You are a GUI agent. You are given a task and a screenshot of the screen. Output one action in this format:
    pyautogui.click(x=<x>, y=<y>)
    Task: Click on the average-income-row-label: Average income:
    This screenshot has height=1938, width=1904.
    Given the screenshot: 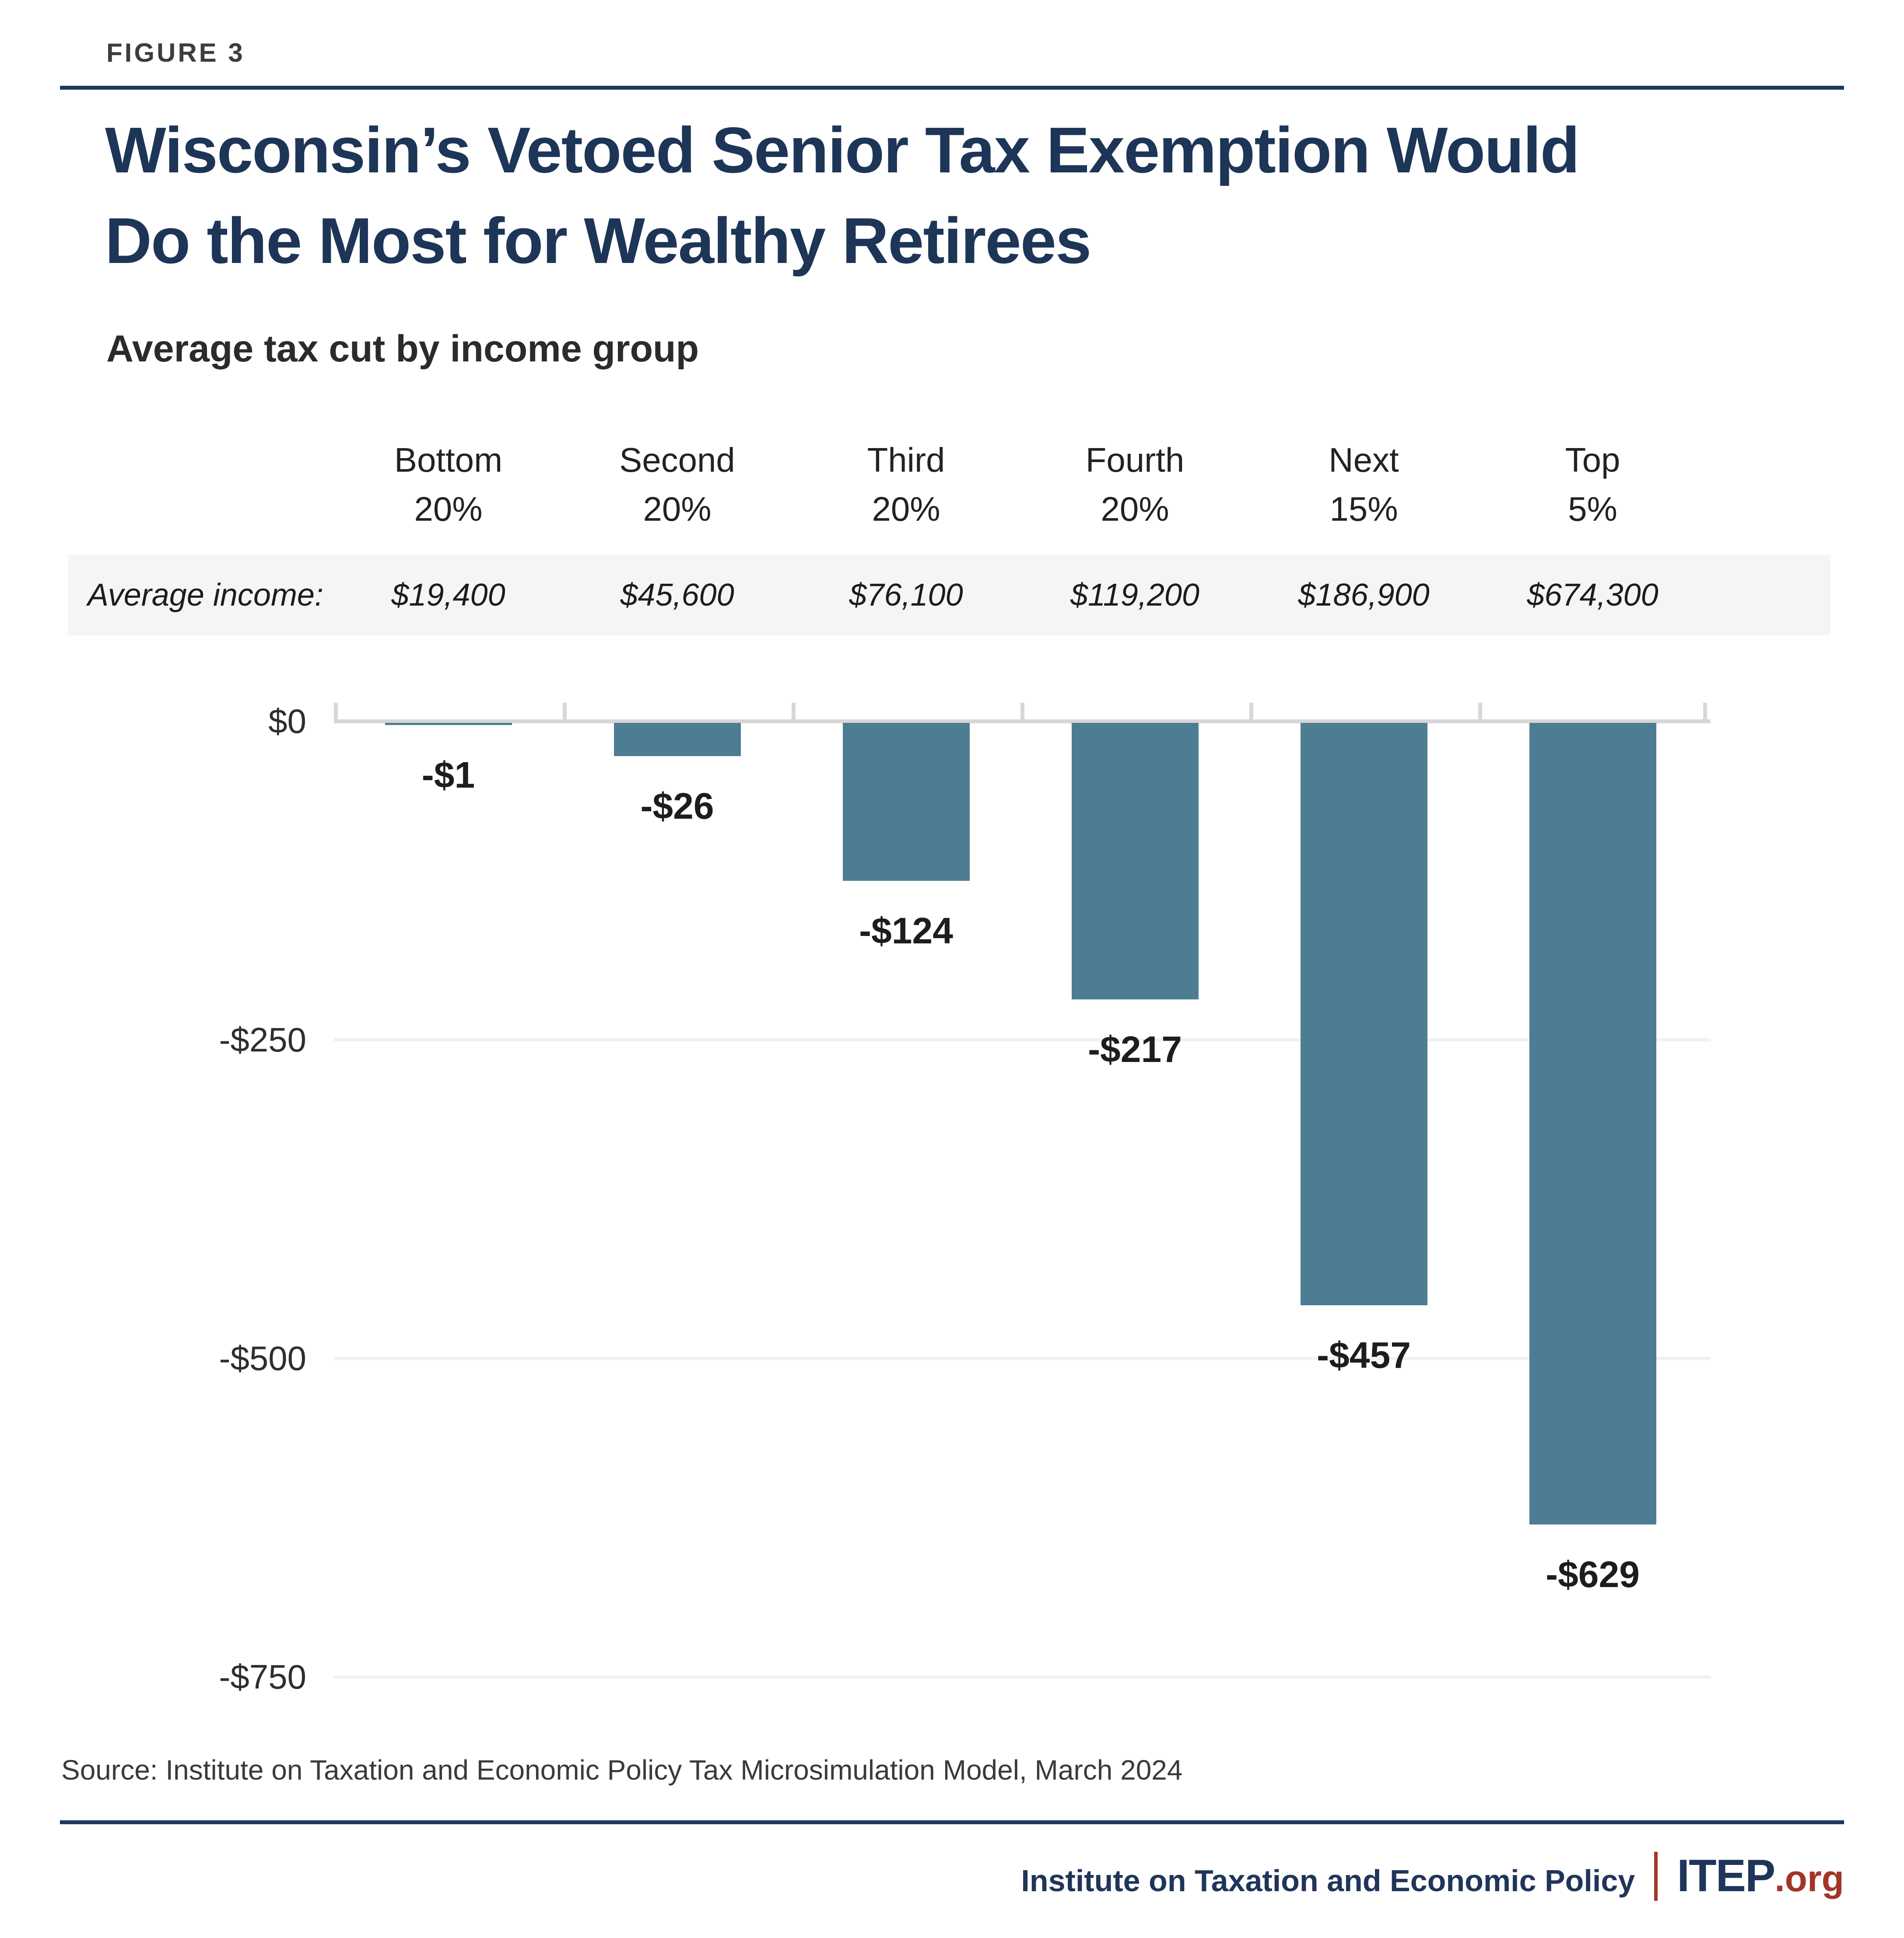 What is the action you would take?
    pyautogui.click(x=206, y=595)
    